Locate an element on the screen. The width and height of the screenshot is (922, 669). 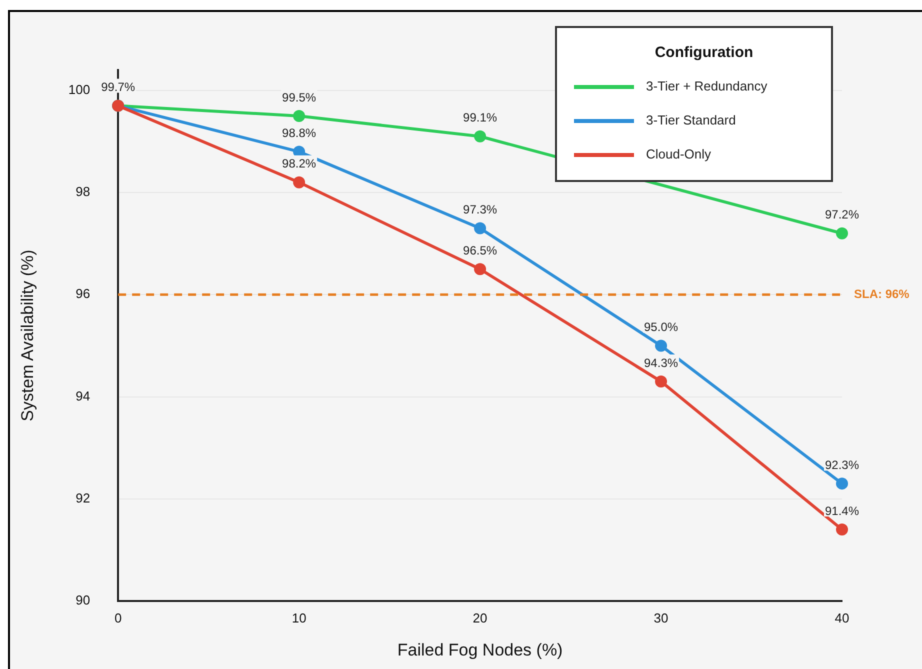
data-label: 95.0% is located at coordinates (661, 327).